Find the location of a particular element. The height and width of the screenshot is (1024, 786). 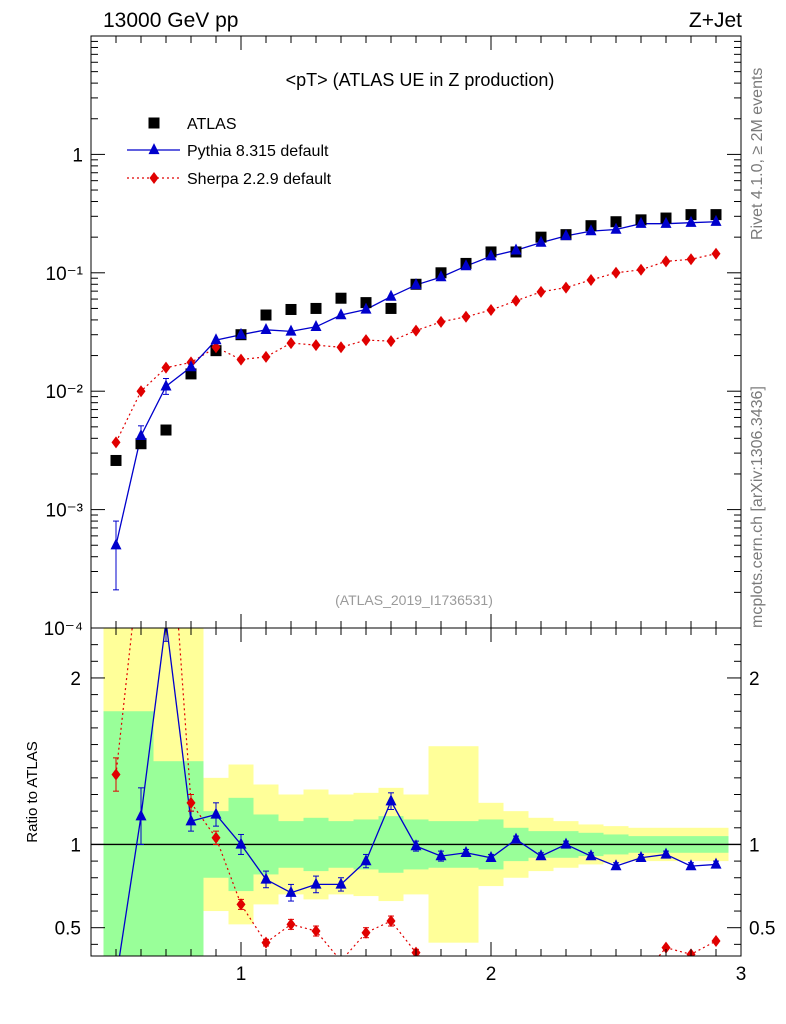

rivet-version-label: Rivet 4.1.0, ≥ 2M events is located at coordinates (757, 153).